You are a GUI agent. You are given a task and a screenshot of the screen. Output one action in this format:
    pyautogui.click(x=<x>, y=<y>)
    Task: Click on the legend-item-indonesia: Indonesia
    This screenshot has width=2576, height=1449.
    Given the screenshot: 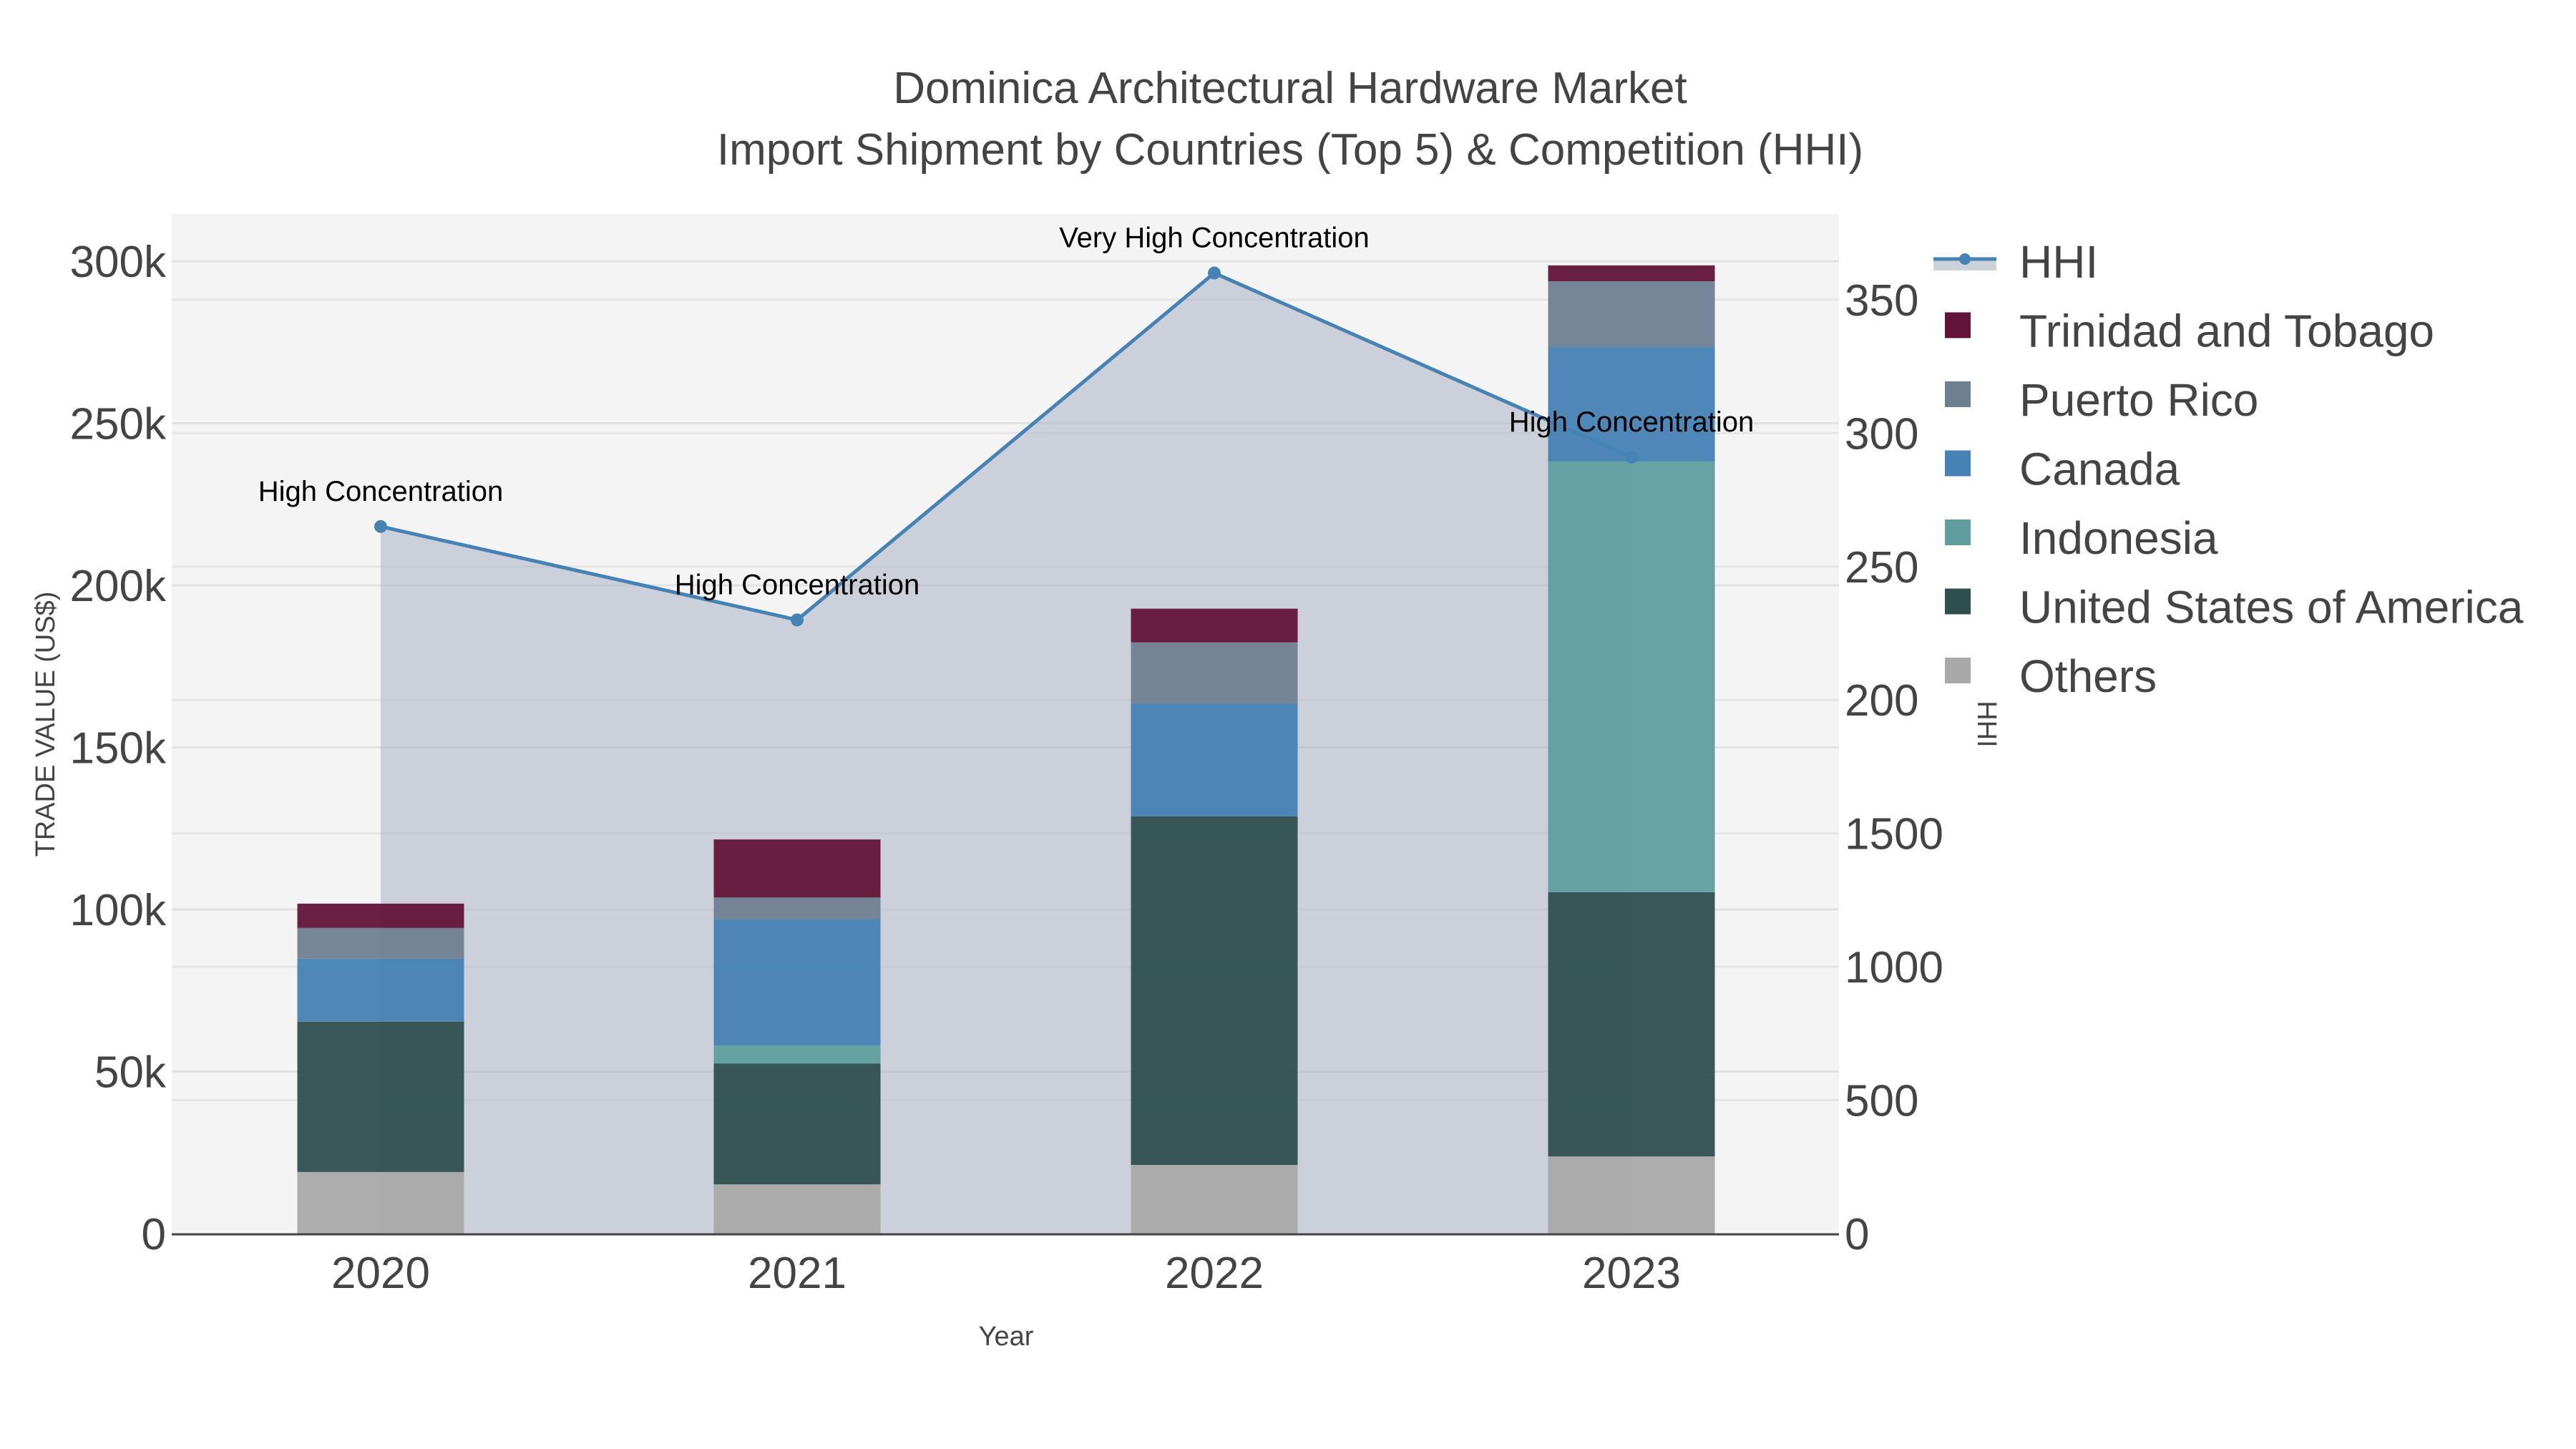 What is the action you would take?
    pyautogui.click(x=2081, y=538)
    